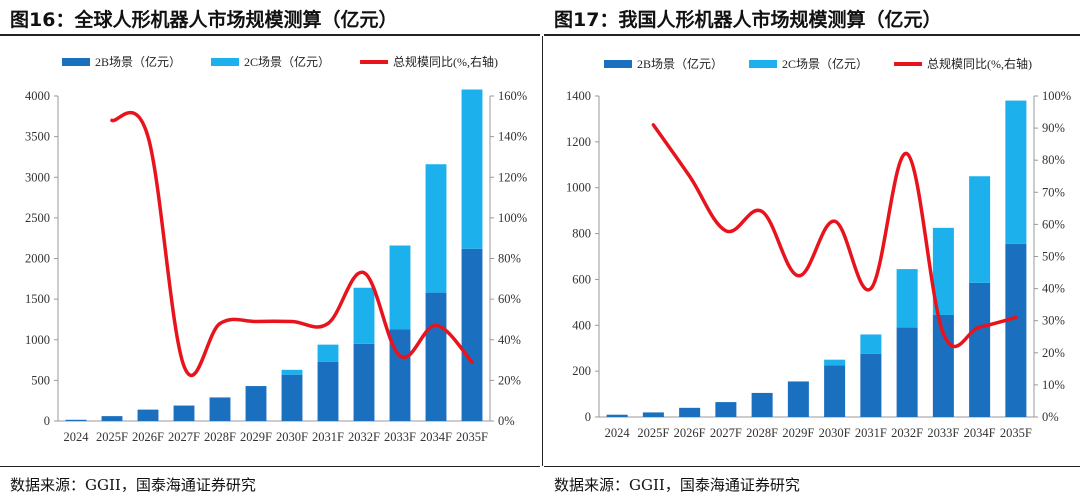 This screenshot has width=1080, height=502. What do you see at coordinates (37, 177) in the screenshot?
I see `y-tick-label: 3000` at bounding box center [37, 177].